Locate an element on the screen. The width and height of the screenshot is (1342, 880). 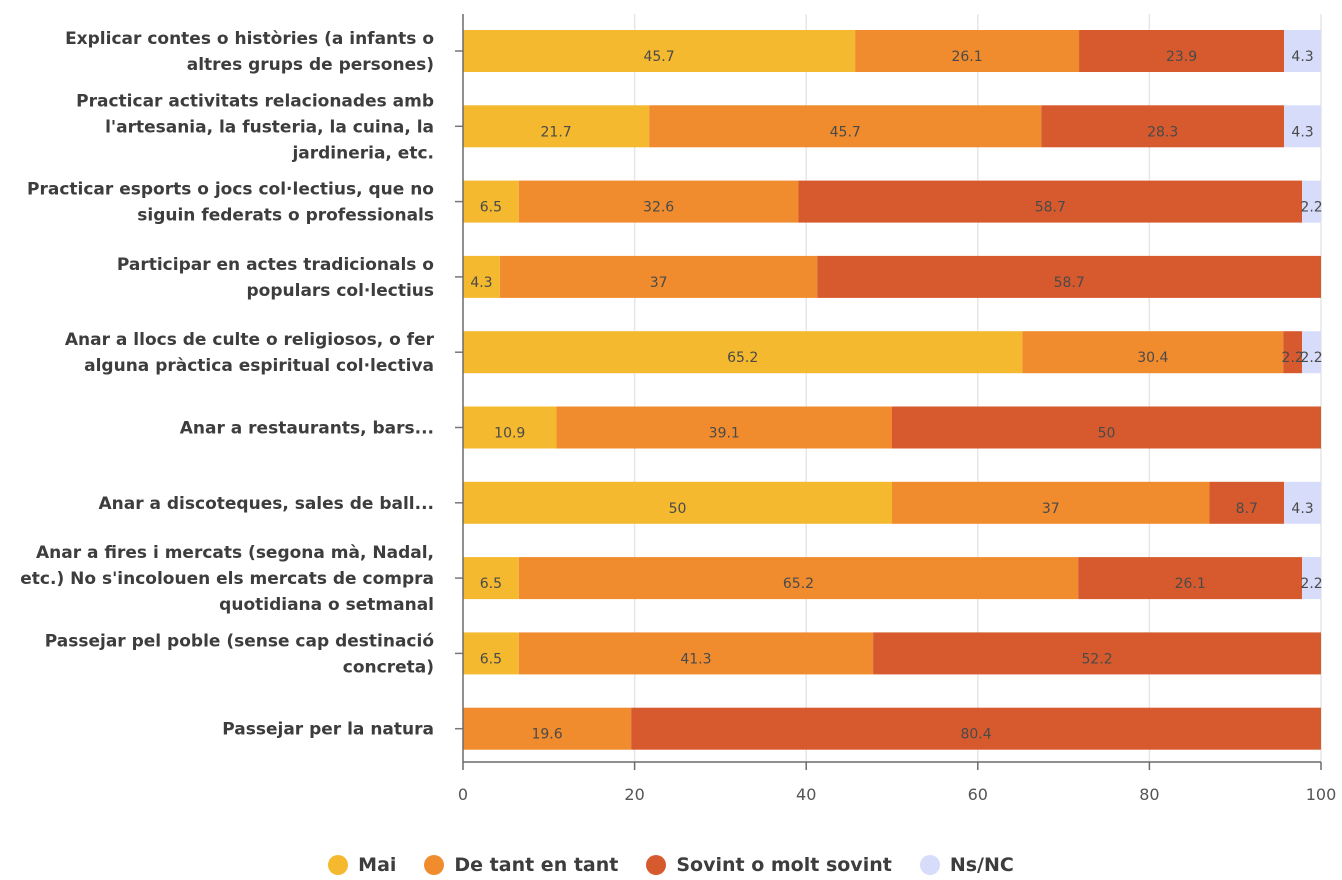
x-tick-label: 100 is located at coordinates (1321, 794).